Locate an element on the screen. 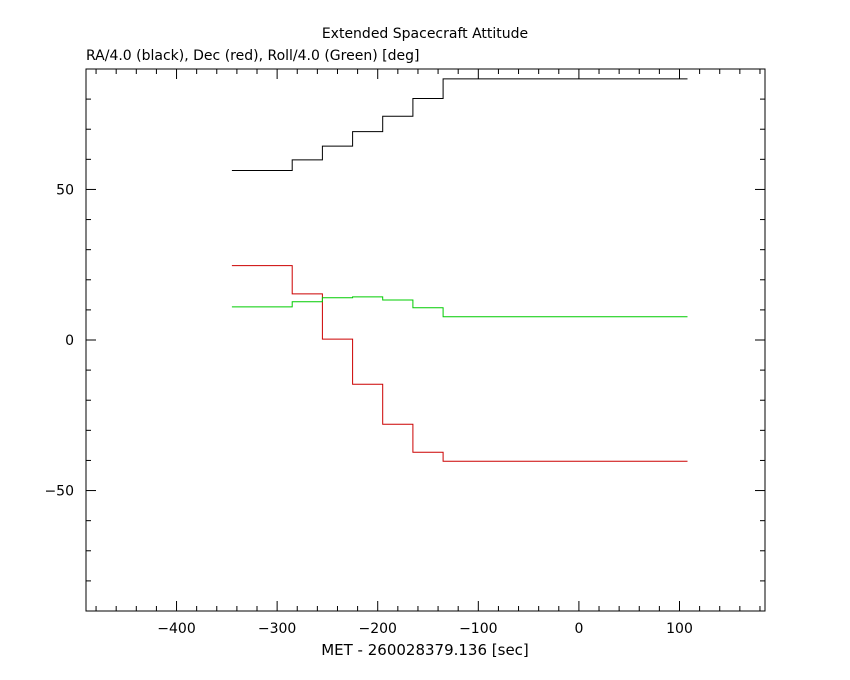  x-tick-label: −400 is located at coordinates (176, 629).